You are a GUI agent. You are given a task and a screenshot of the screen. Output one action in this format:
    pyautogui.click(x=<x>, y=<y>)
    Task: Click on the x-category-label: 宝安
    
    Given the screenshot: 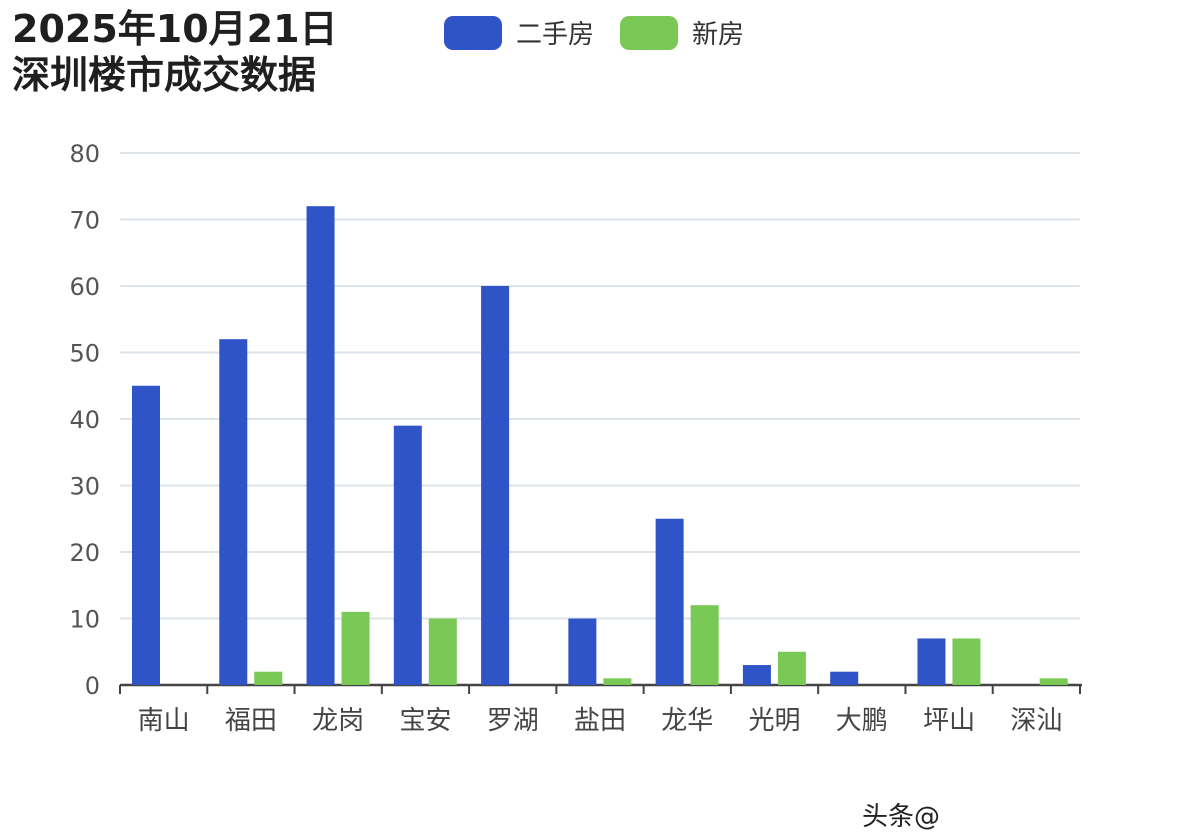 What is the action you would take?
    pyautogui.click(x=425, y=721)
    